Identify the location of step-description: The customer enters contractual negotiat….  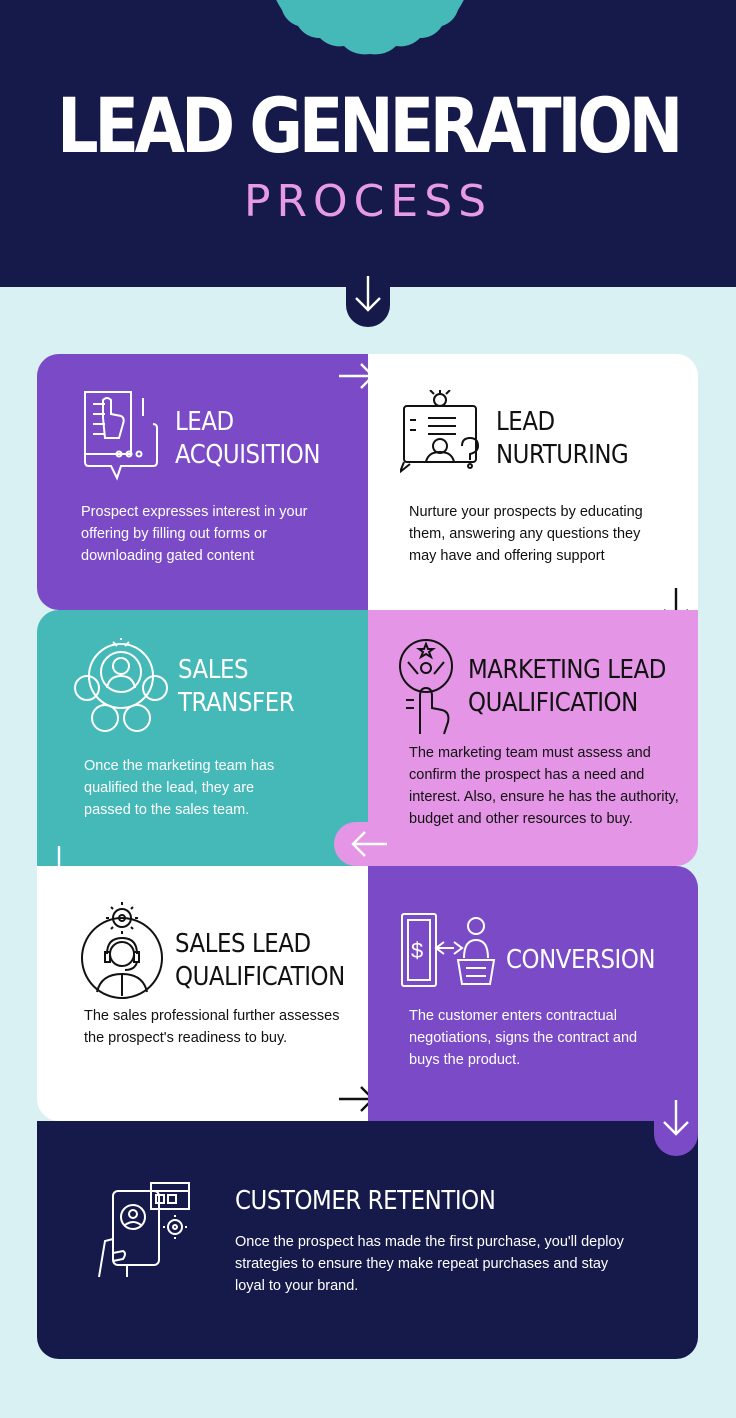
(523, 1038).